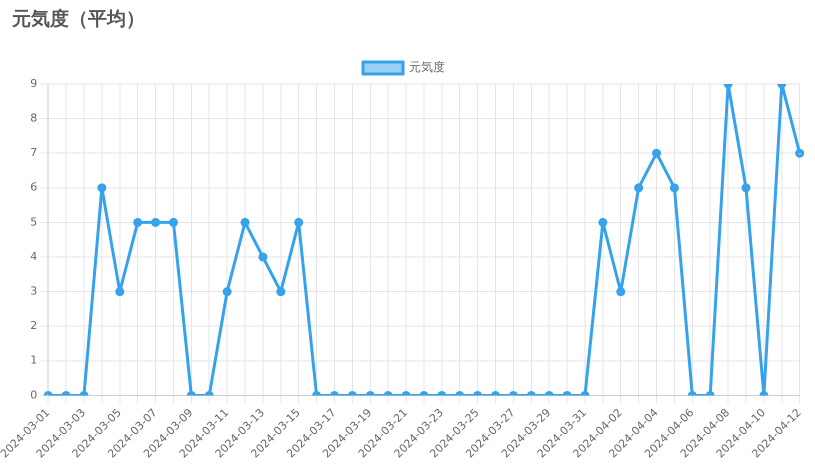  Describe the element at coordinates (34, 187) in the screenshot. I see `y-tick-label: 6` at that location.